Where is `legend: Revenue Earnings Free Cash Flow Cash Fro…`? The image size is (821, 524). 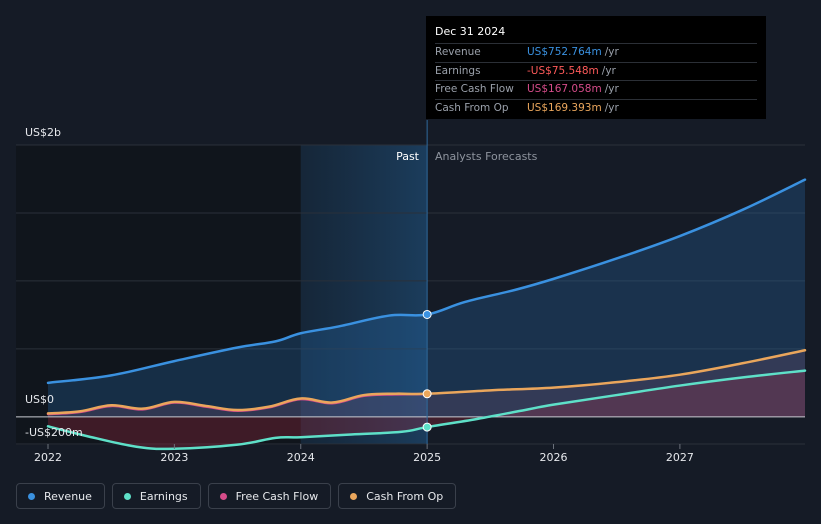
legend: Revenue Earnings Free Cash Flow Cash Fro… is located at coordinates (236, 496).